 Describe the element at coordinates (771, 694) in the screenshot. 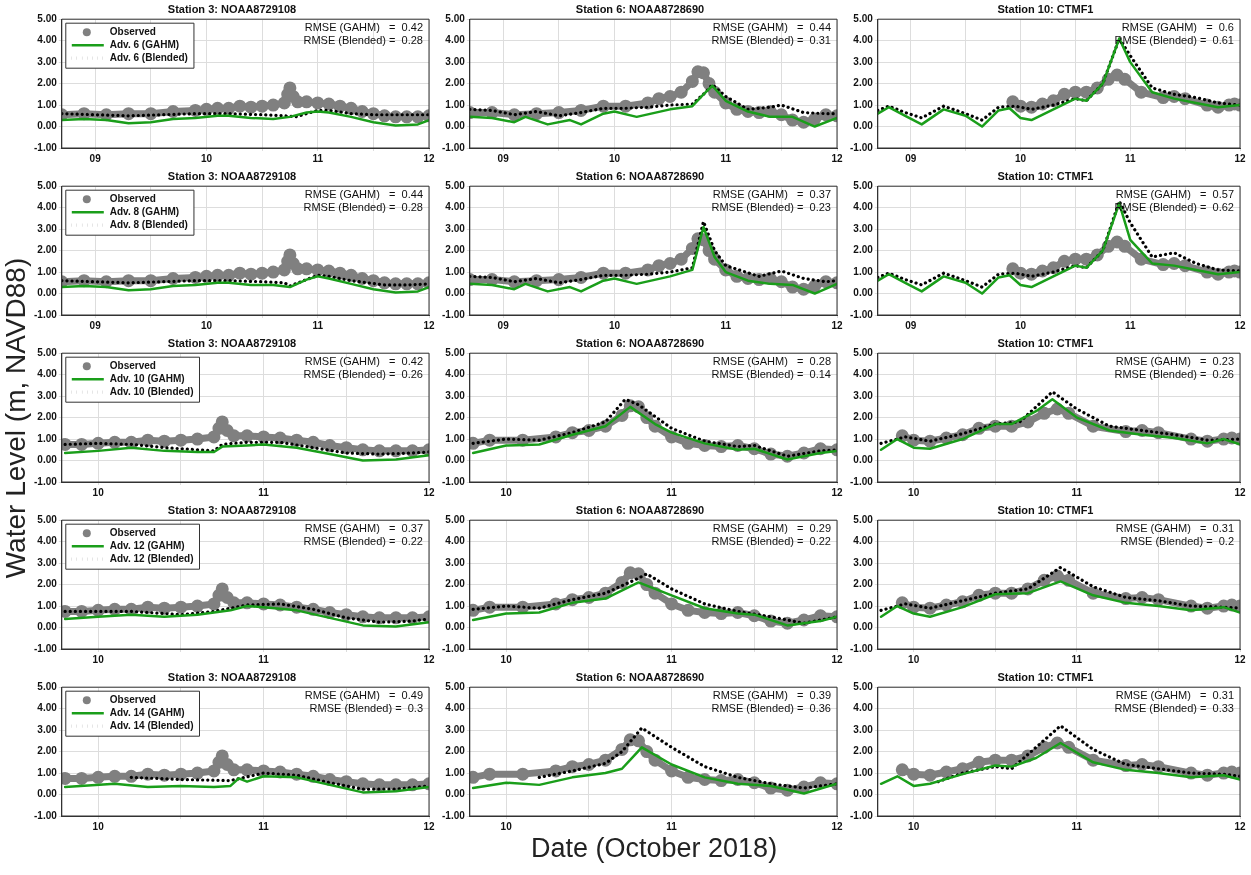

I see `annotation: RMSE (GAHM) = 0.39` at that location.